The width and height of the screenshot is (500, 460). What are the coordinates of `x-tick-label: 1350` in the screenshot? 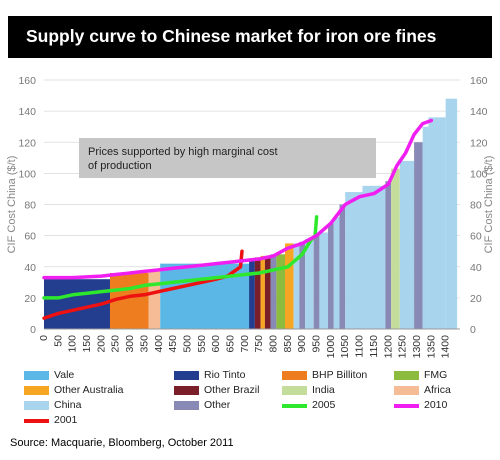 It's located at (431, 347).